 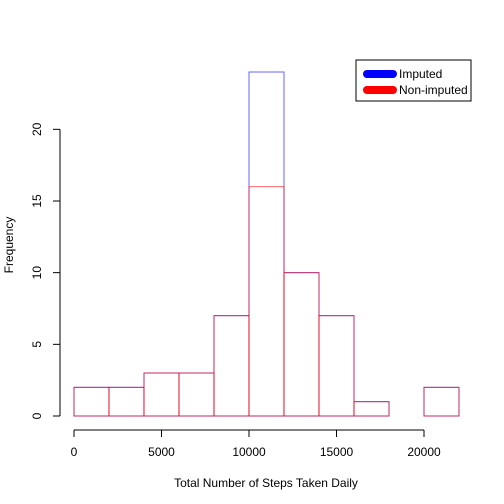 What do you see at coordinates (9, 245) in the screenshot?
I see `y-axis-label: Frequency` at bounding box center [9, 245].